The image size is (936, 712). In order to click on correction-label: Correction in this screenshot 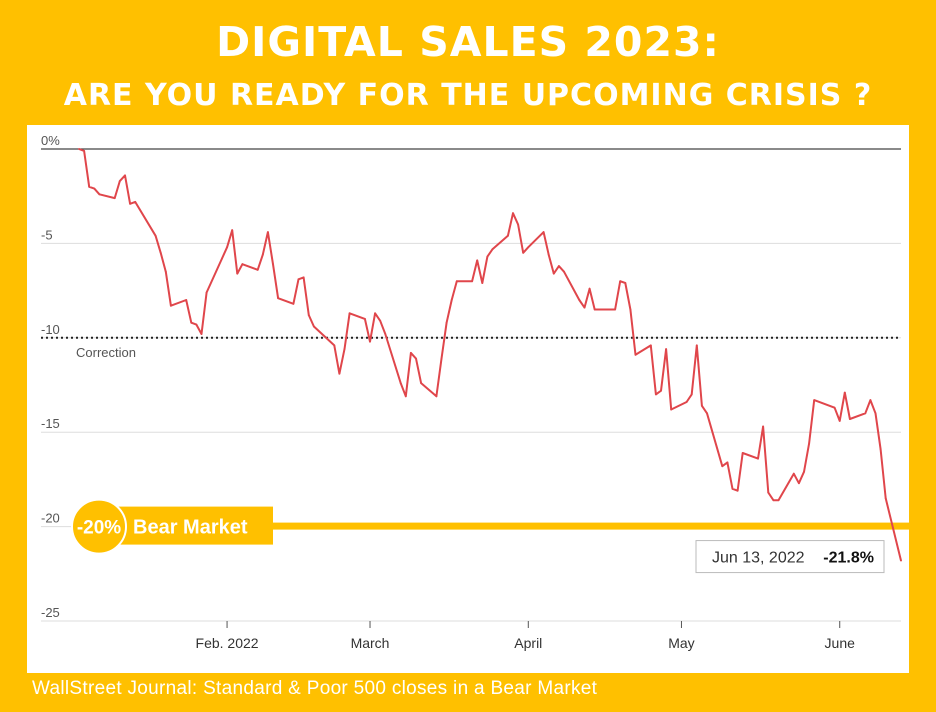, I will do `click(106, 352)`.